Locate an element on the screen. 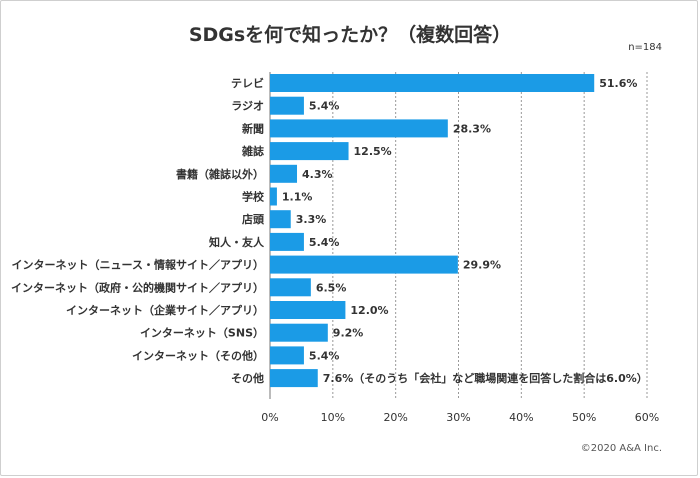 The width and height of the screenshot is (700, 478). value-label: 12.5% is located at coordinates (373, 151).